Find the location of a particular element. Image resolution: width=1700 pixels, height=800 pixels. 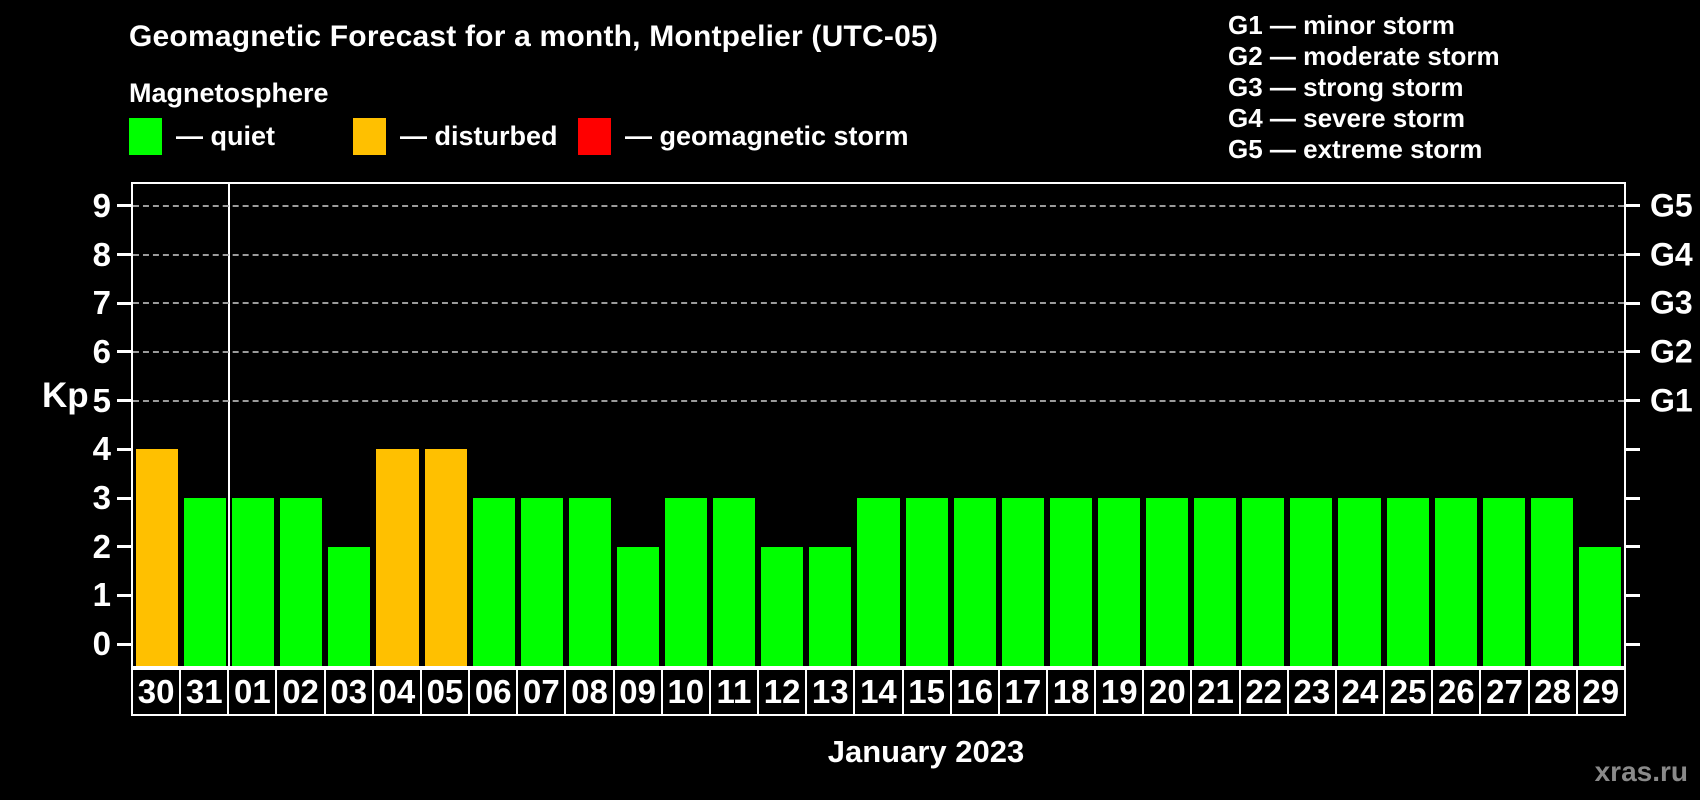

date-cell-16: 16 is located at coordinates (974, 692).